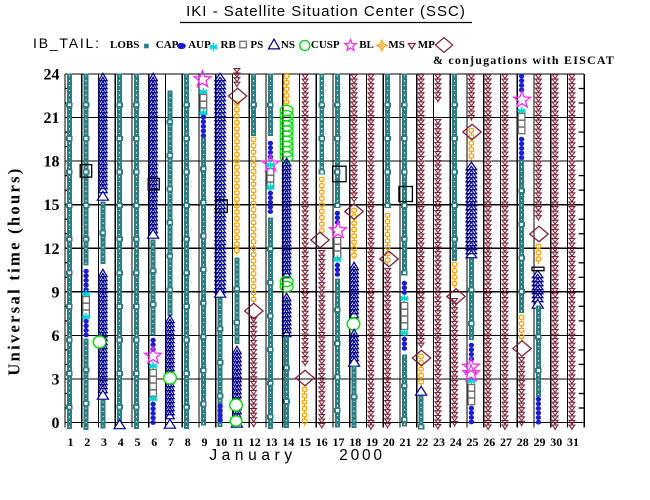 The height and width of the screenshot is (500, 650). What do you see at coordinates (272, 442) in the screenshot?
I see `svg-text: 13` at bounding box center [272, 442].